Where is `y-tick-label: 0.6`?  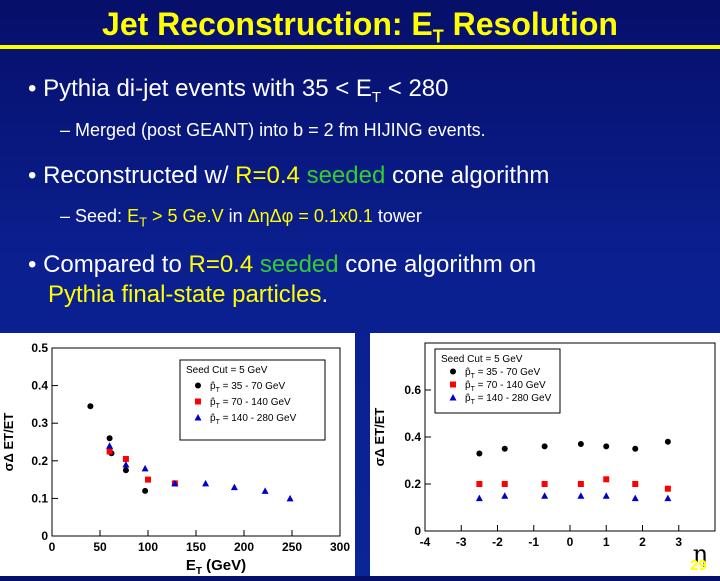
y-tick-label: 0.6 is located at coordinates (412, 390).